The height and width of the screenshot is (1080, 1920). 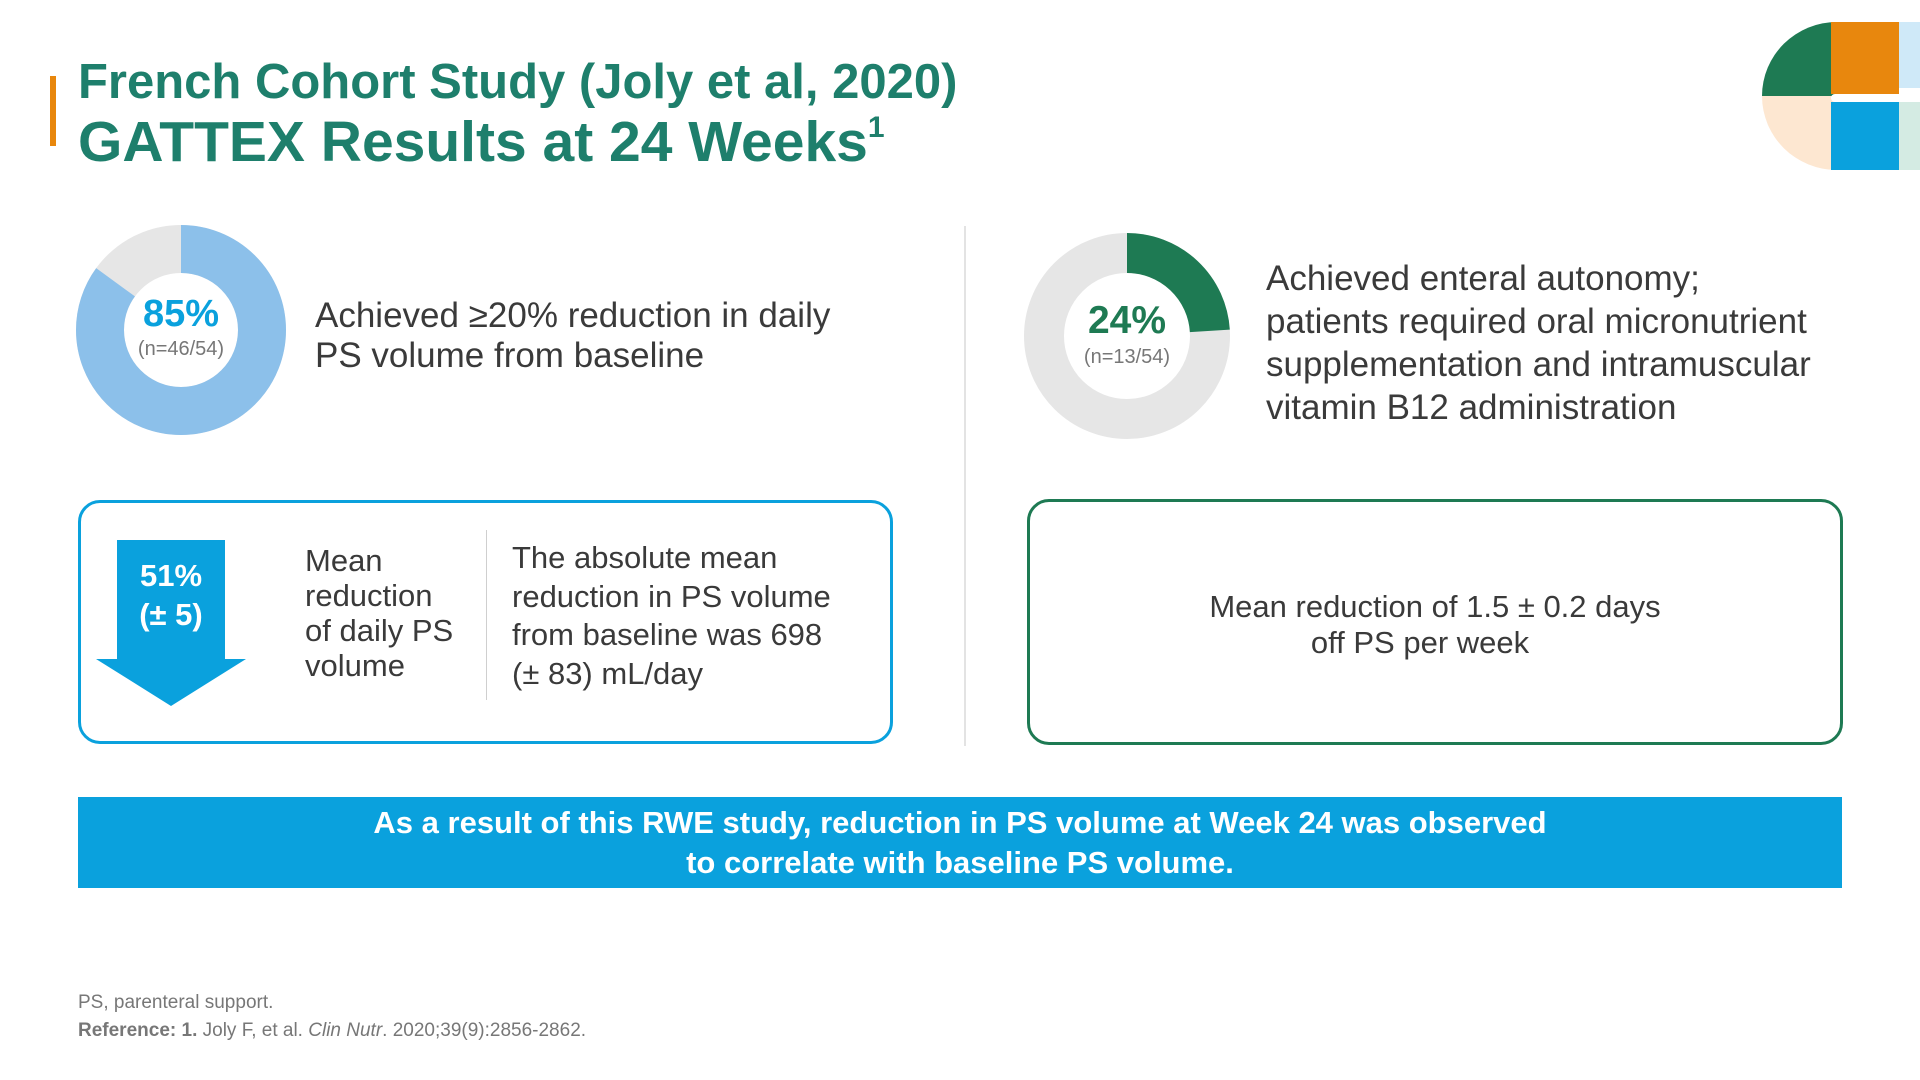 I want to click on arrow-percent: 51%, so click(x=171, y=575).